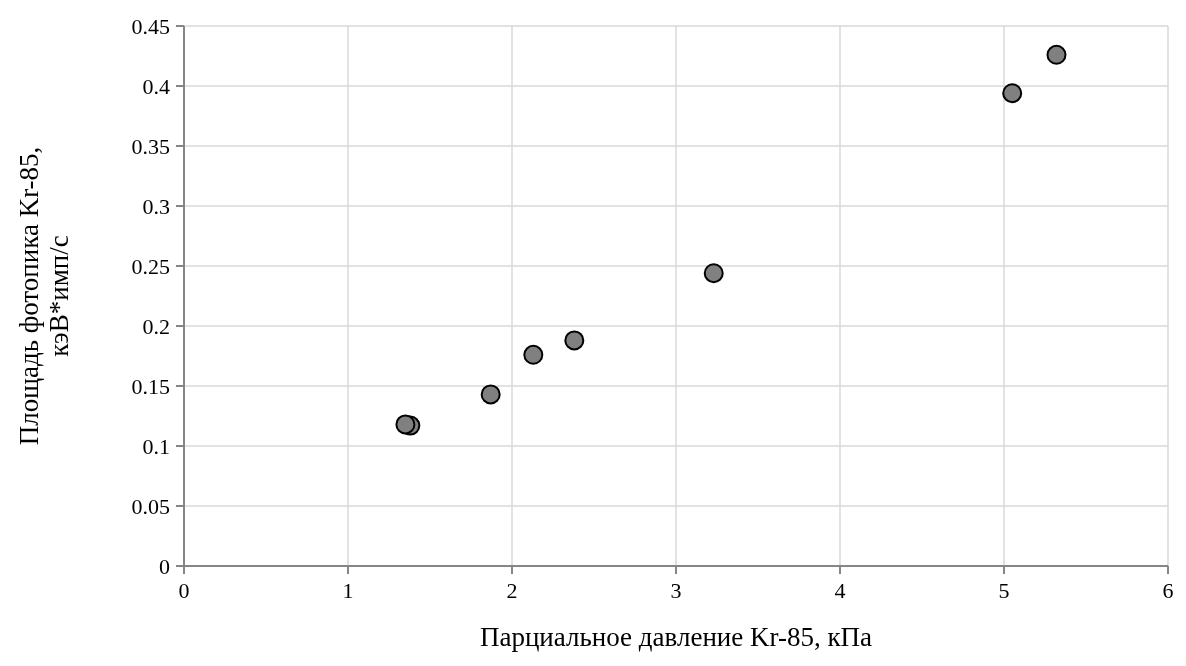 This screenshot has width=1186, height=666. Describe the element at coordinates (184, 590) in the screenshot. I see `x-tick-label: 0` at that location.